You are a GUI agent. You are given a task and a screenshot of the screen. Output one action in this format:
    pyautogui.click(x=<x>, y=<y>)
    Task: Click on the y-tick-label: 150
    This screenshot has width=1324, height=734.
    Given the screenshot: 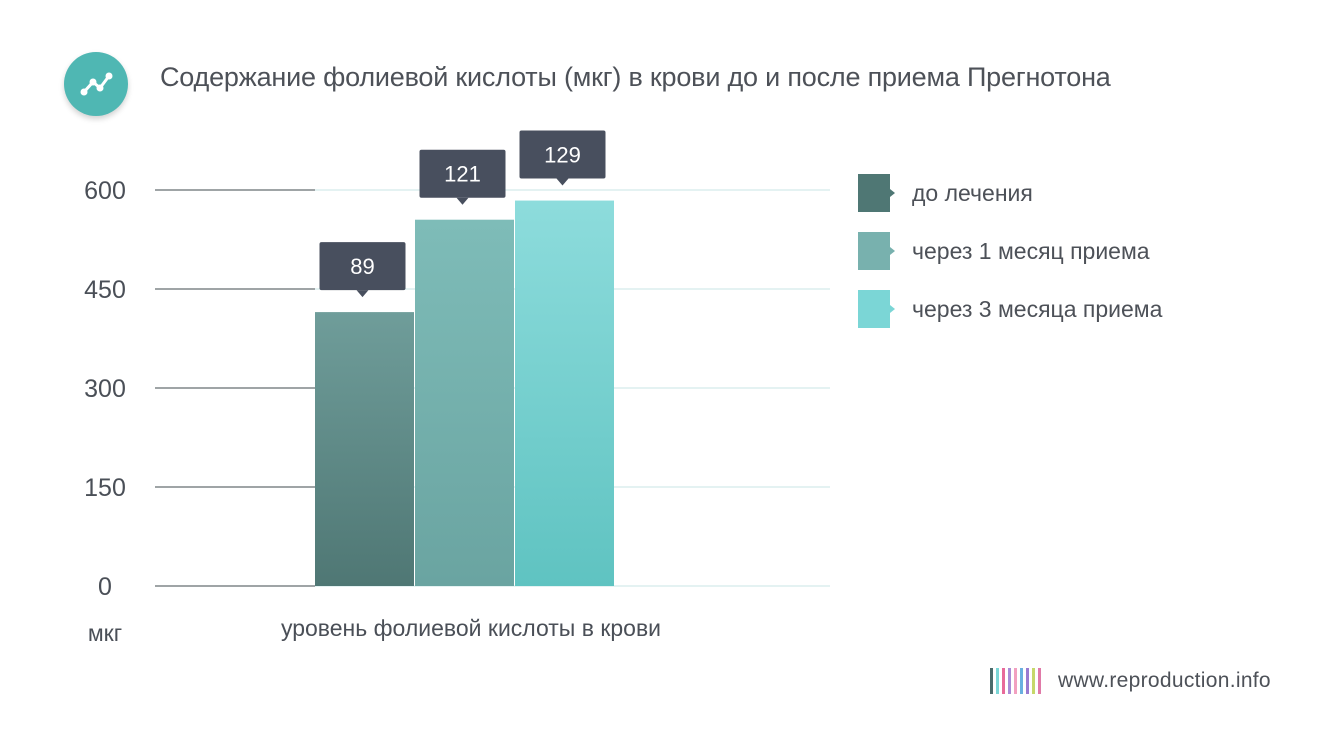 What is the action you would take?
    pyautogui.click(x=105, y=488)
    